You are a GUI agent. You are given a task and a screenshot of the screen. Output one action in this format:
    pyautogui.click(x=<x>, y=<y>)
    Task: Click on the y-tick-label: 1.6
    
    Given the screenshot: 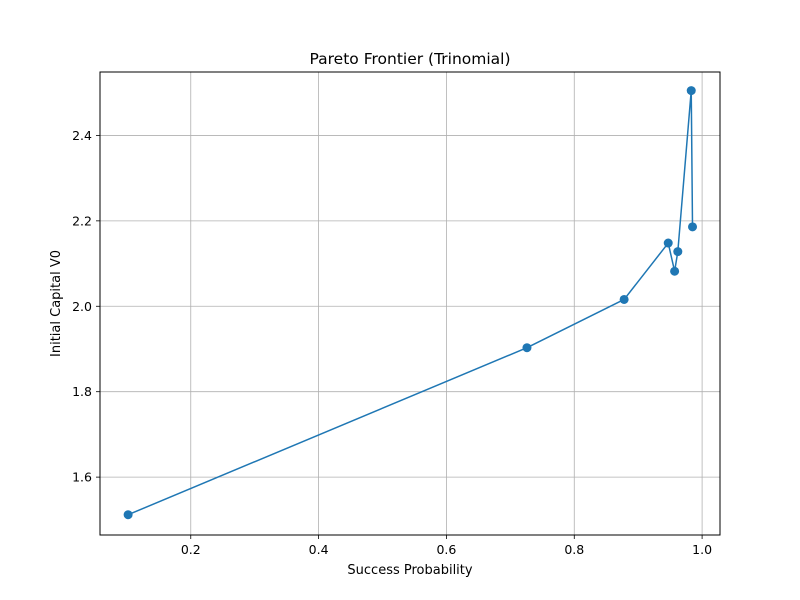 What is the action you would take?
    pyautogui.click(x=82, y=477)
    